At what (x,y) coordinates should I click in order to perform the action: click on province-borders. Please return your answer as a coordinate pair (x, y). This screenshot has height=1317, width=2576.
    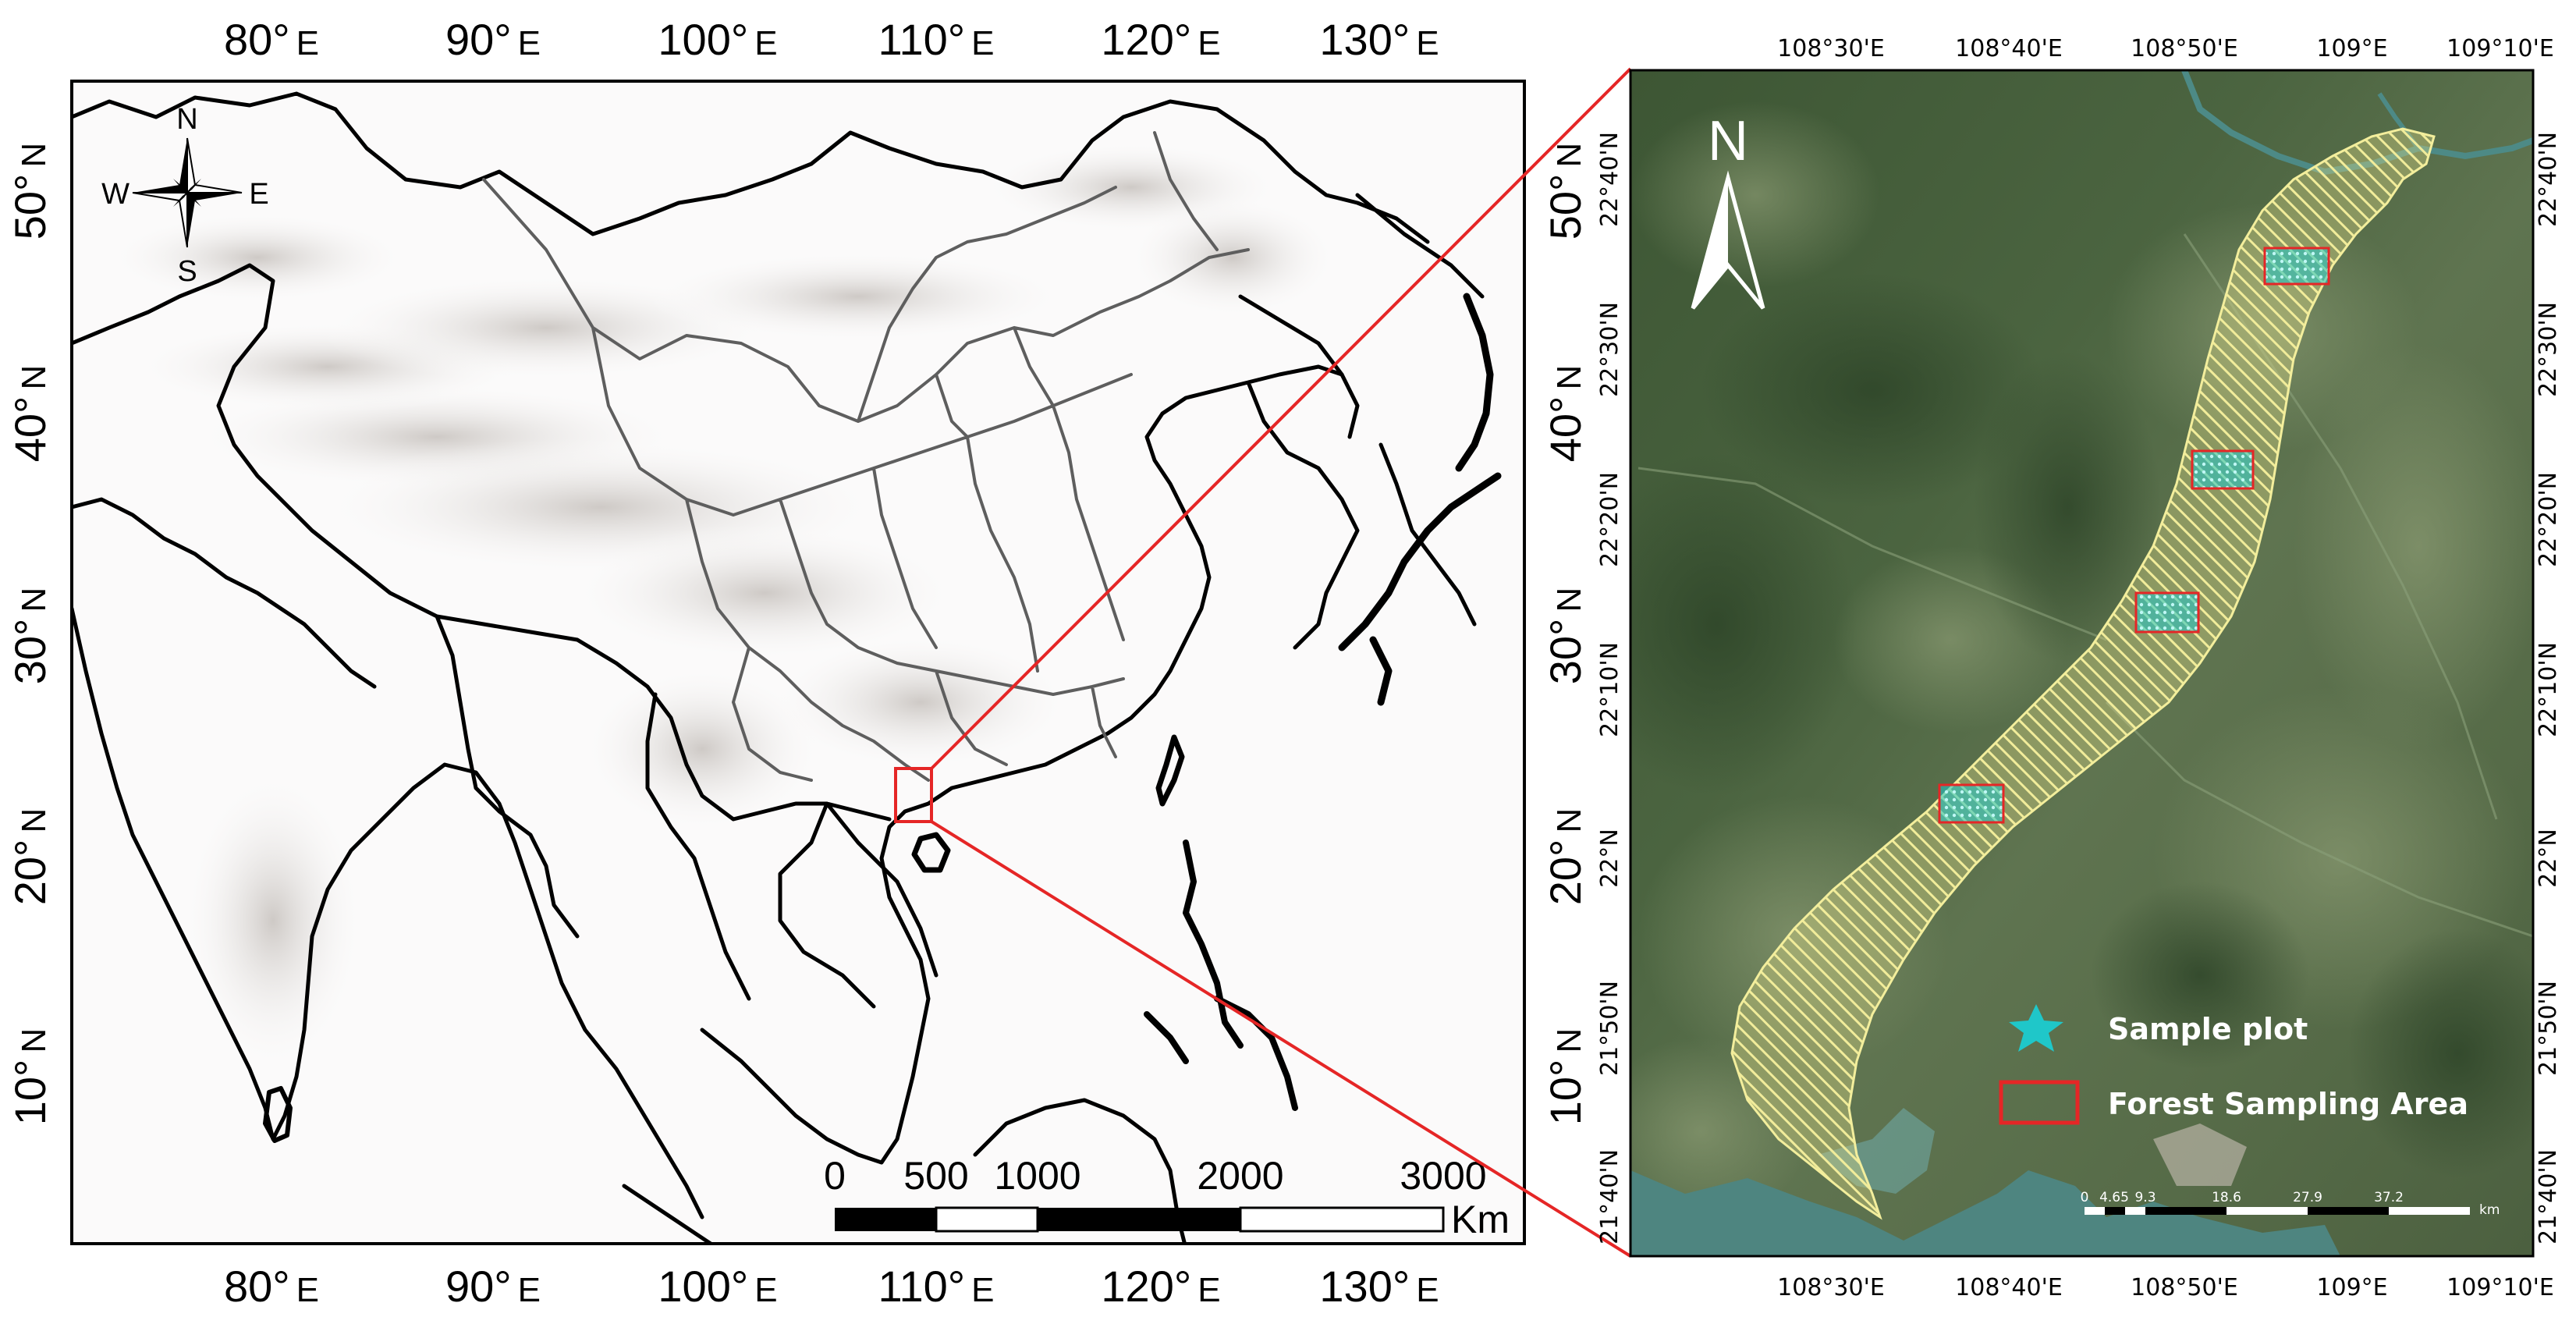
    Looking at the image, I should click on (866, 456).